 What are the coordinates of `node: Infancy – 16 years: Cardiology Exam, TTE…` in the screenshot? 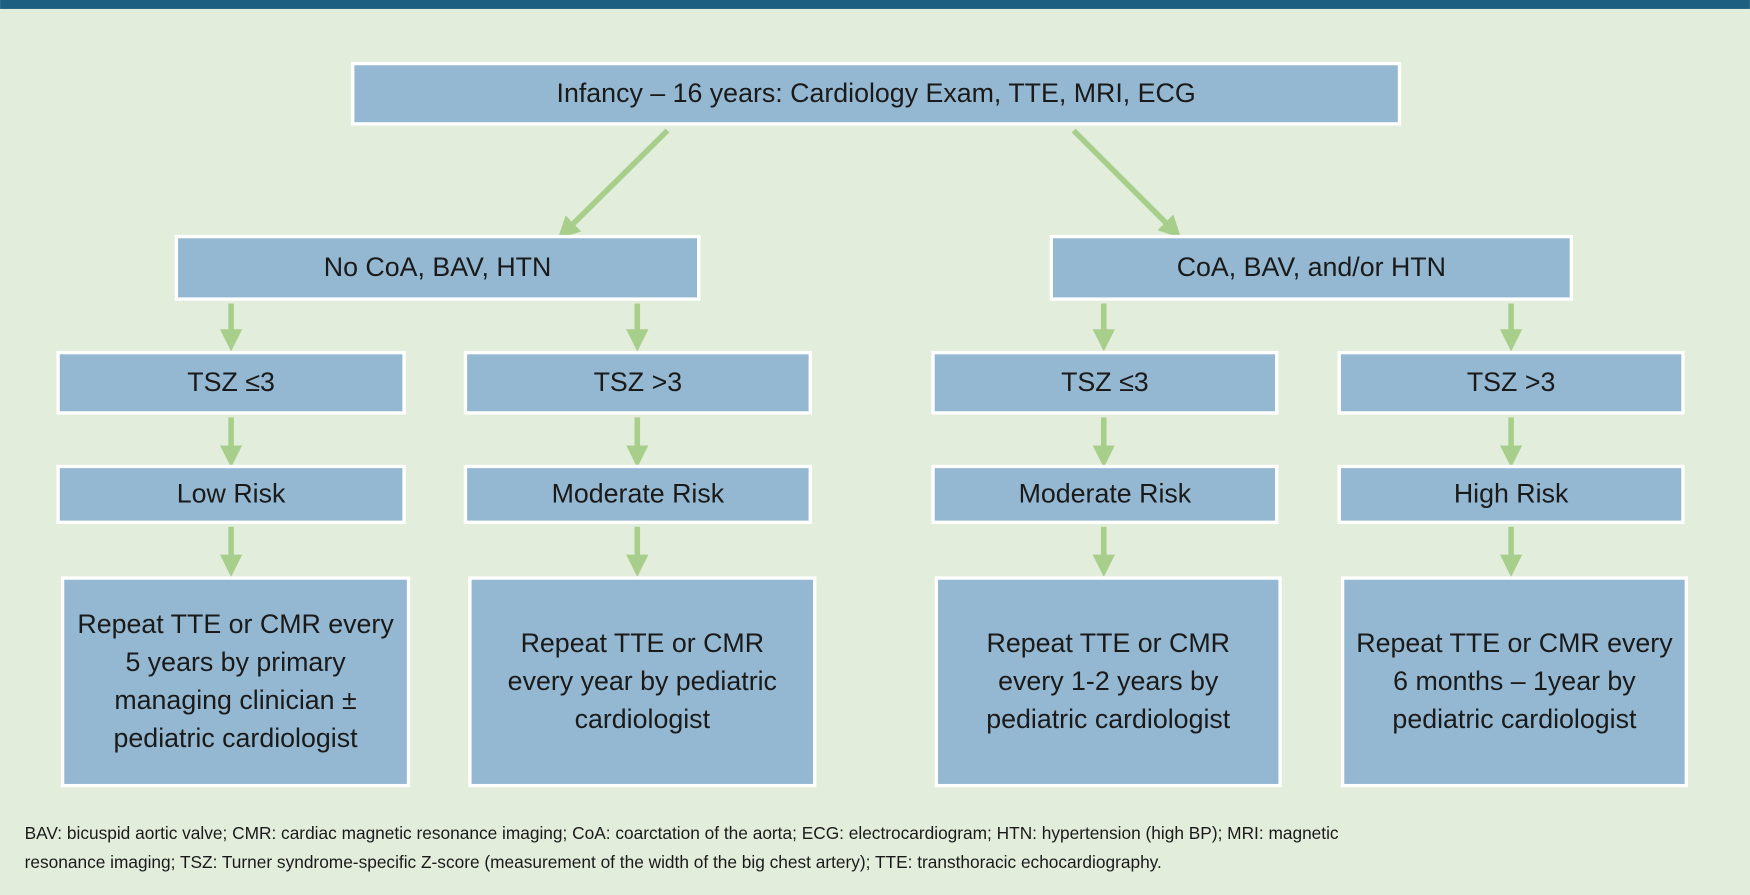 It's located at (876, 93).